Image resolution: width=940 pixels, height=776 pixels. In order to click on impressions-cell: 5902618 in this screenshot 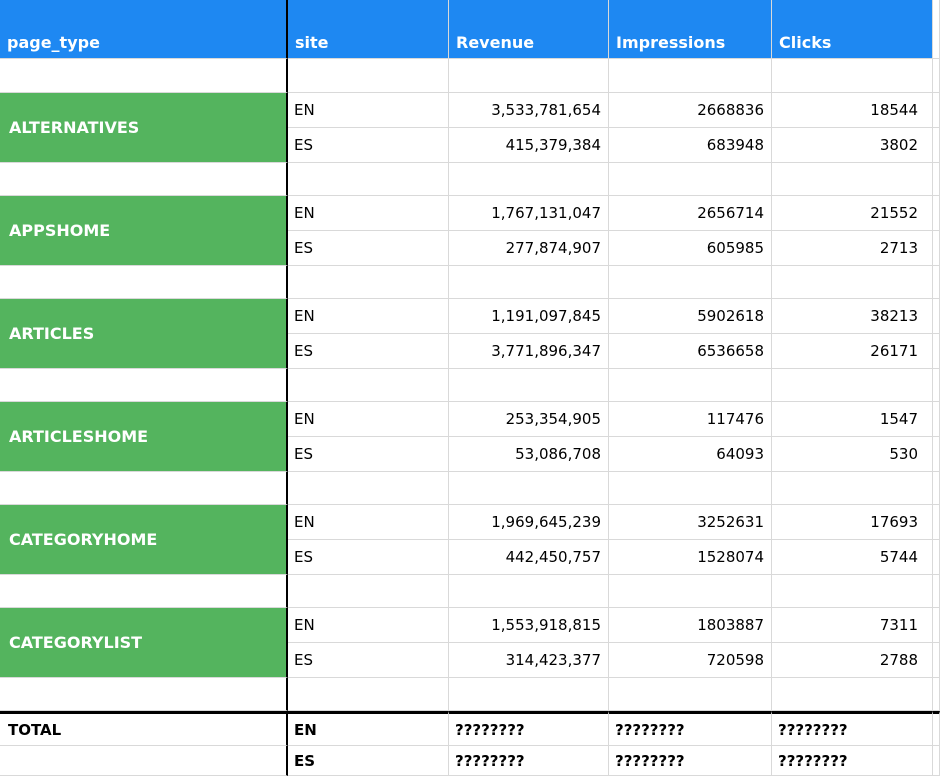, I will do `click(690, 316)`.